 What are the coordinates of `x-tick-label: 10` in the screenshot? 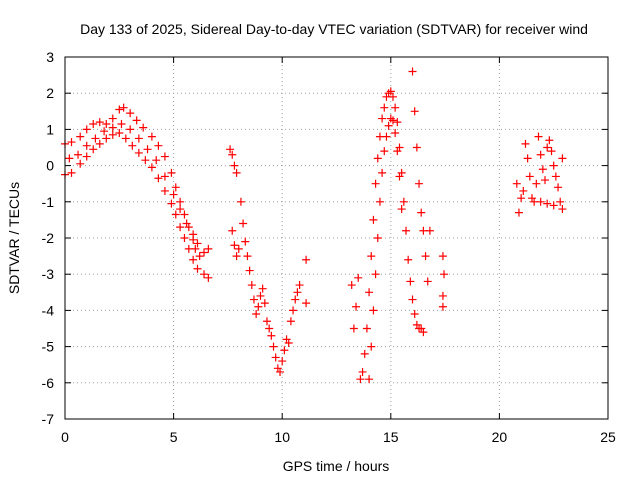 It's located at (282, 437).